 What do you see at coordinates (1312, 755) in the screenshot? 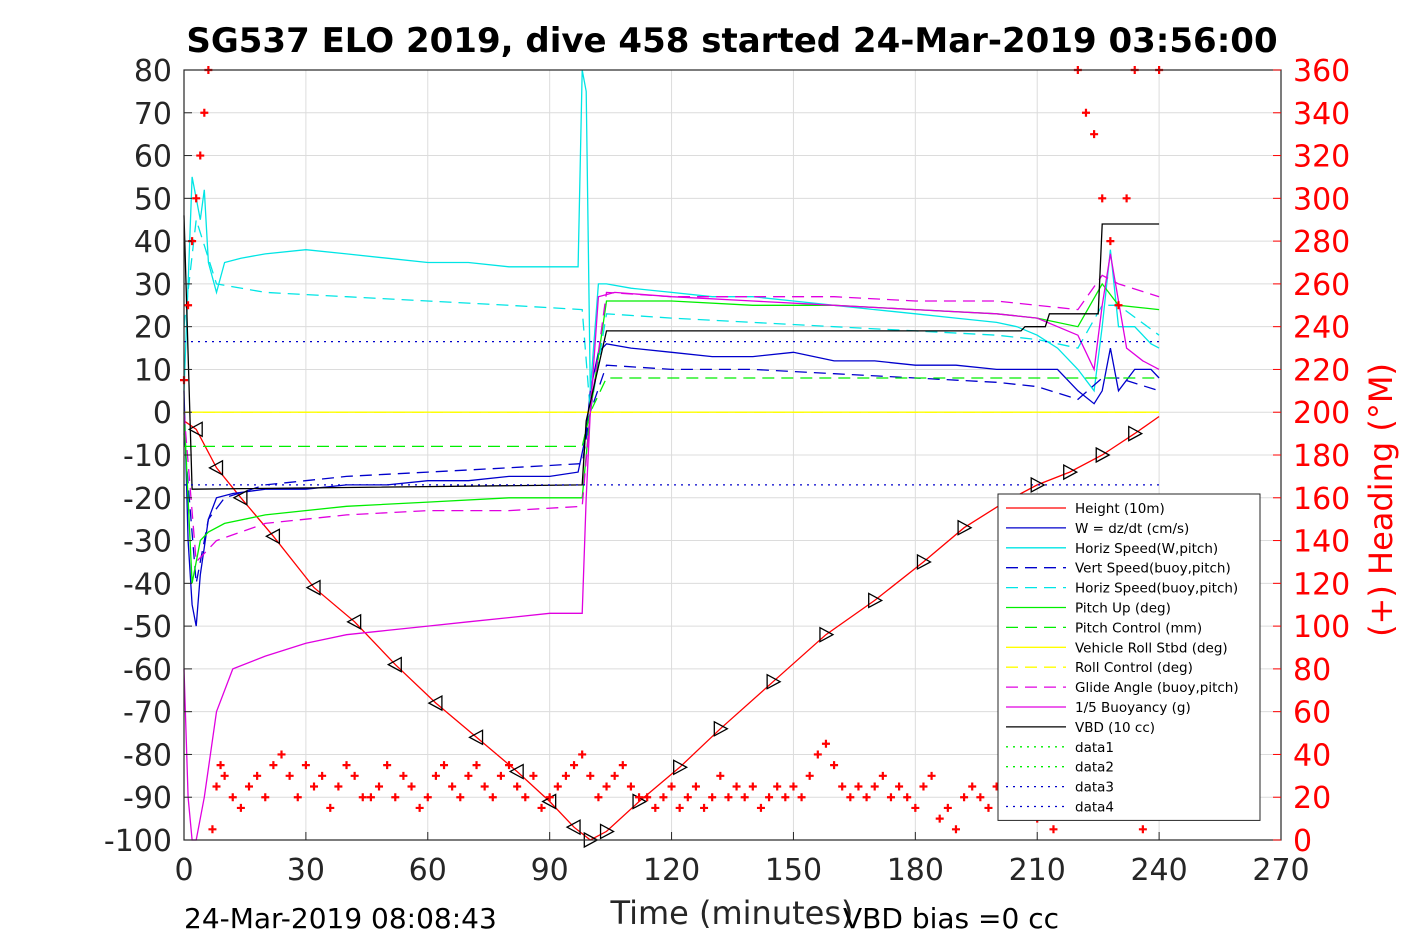
I see `y2-tick-label-16: 40` at bounding box center [1312, 755].